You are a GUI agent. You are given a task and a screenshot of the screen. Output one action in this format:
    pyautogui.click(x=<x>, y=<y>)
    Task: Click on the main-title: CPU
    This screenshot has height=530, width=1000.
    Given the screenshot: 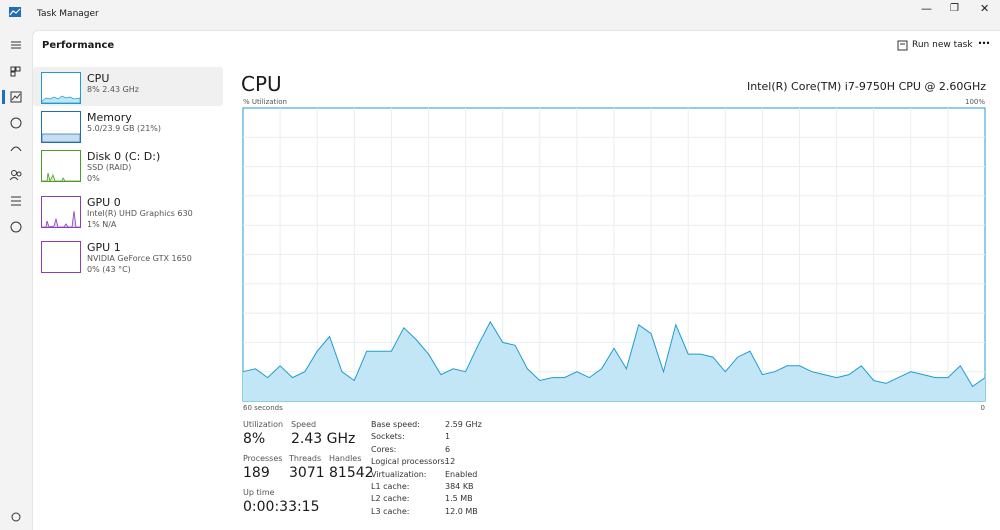 What is the action you would take?
    pyautogui.click(x=261, y=84)
    